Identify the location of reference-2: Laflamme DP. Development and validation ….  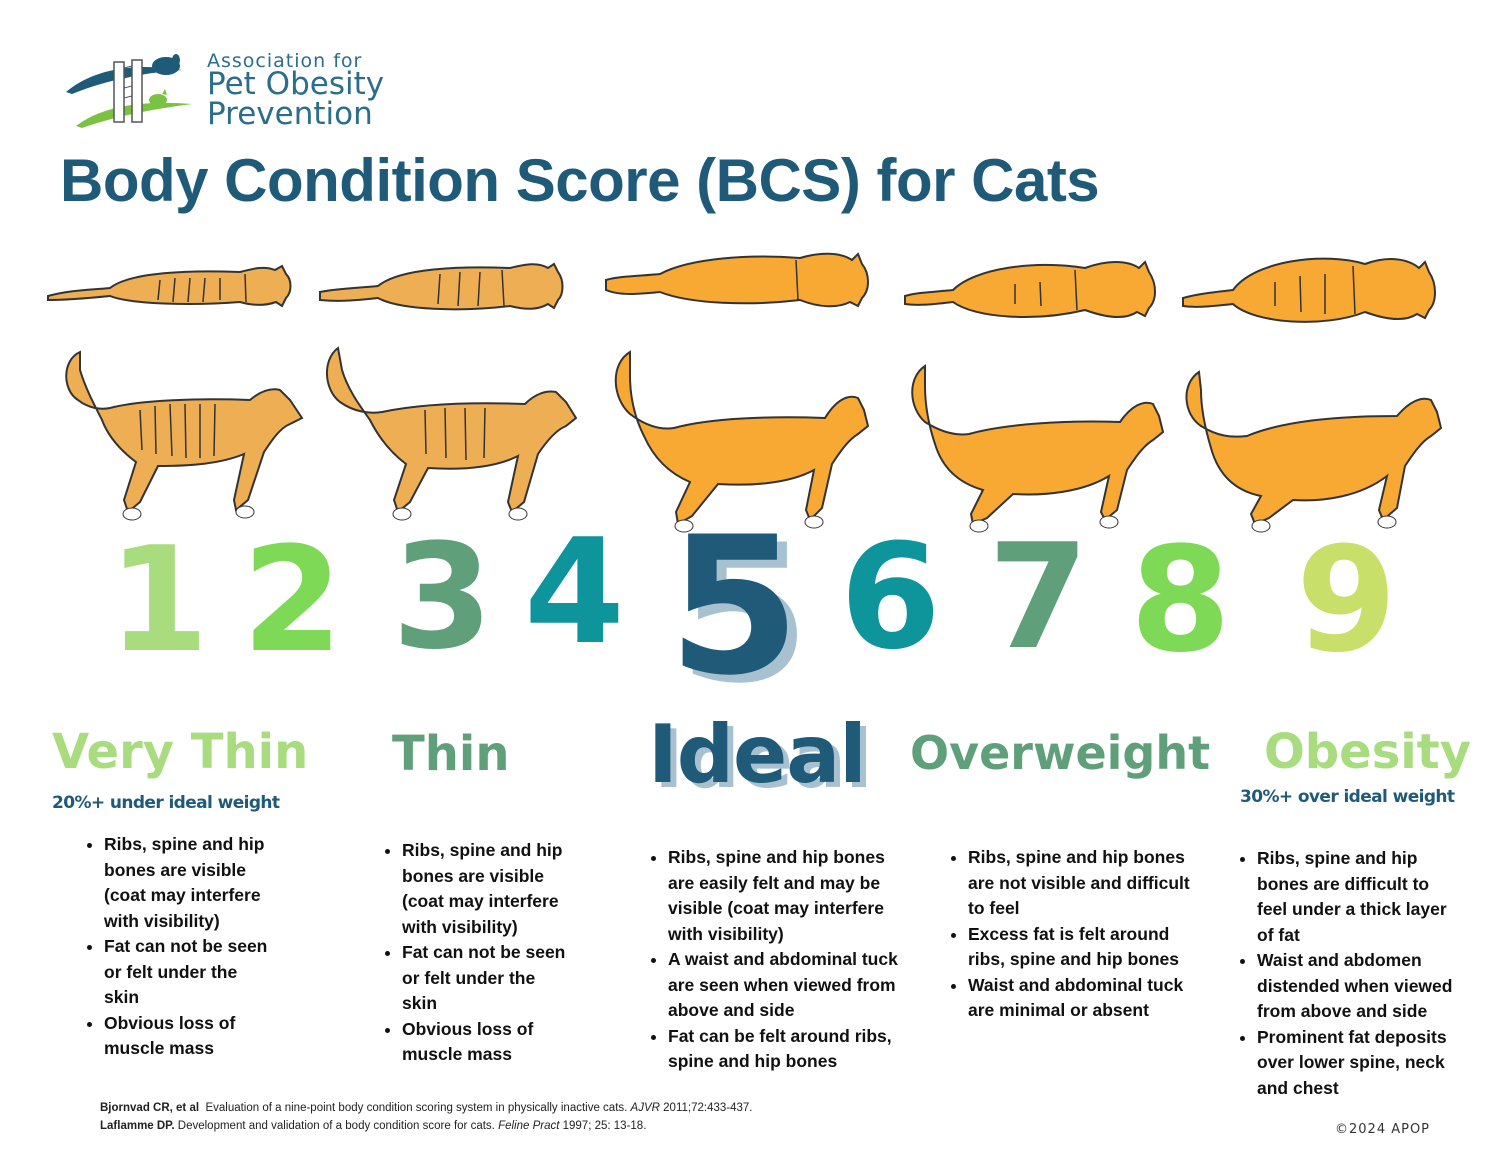
(373, 1126).